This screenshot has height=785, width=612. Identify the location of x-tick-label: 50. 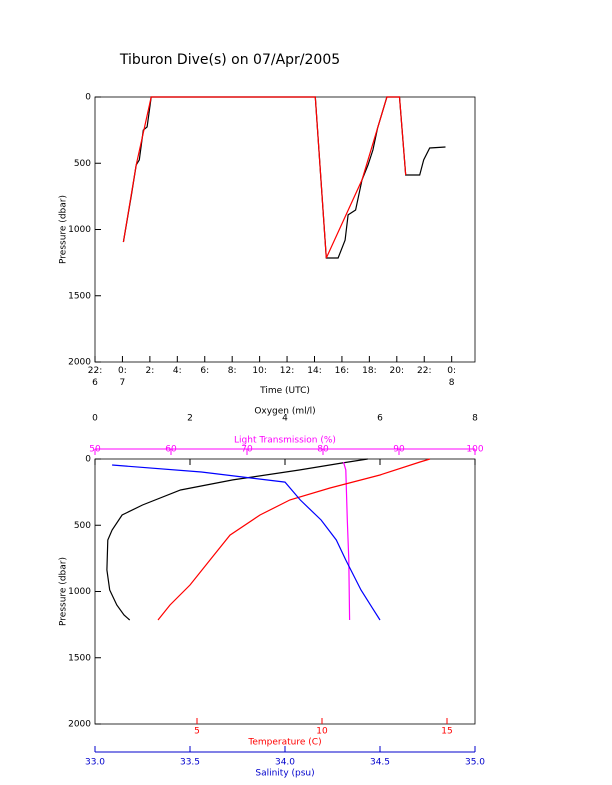
(95, 450).